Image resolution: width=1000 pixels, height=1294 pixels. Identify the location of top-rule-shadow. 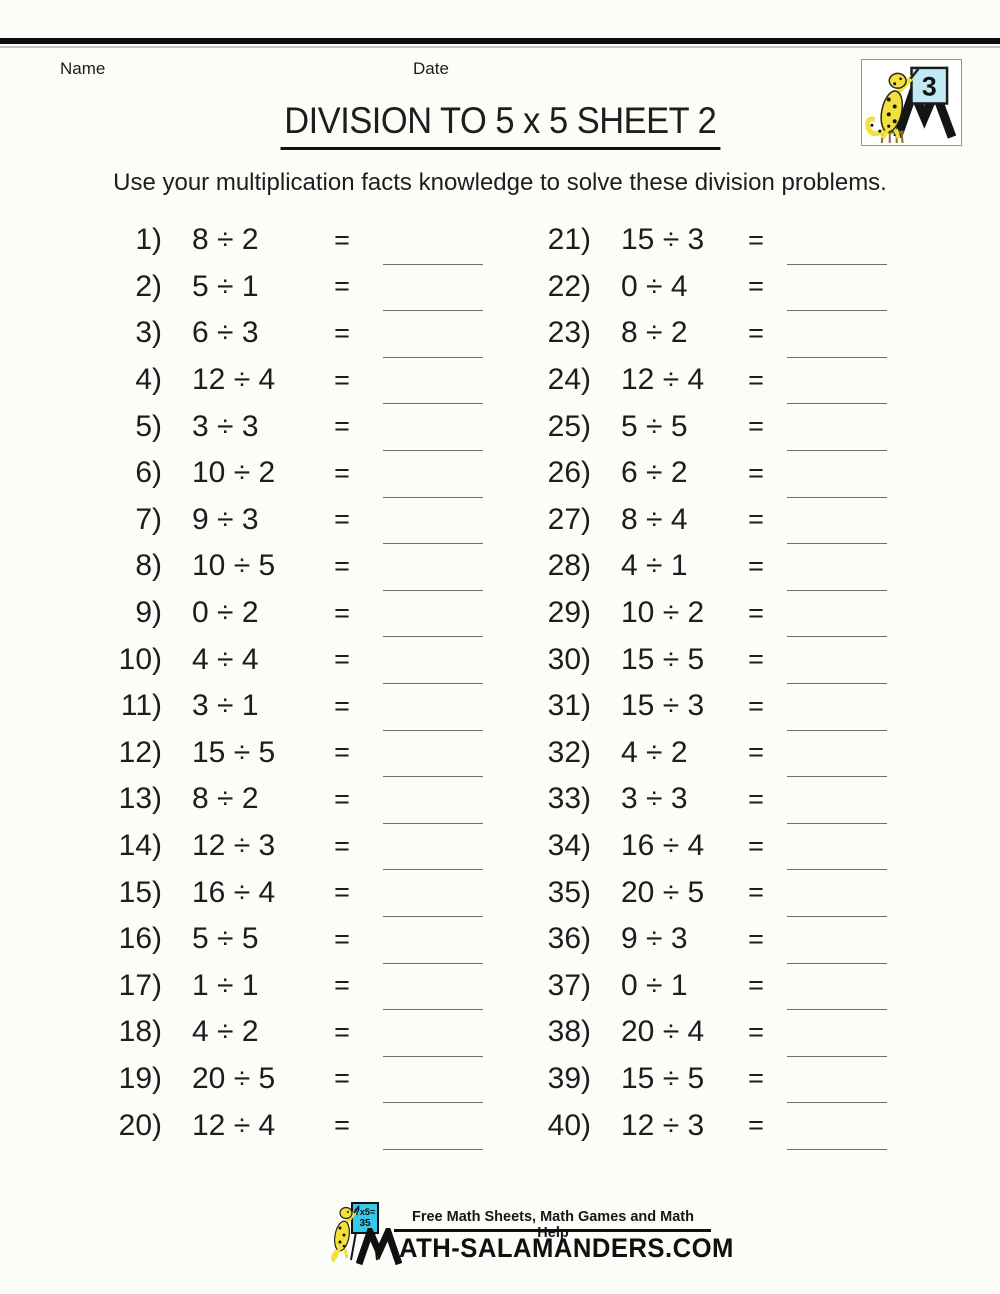
(500, 47).